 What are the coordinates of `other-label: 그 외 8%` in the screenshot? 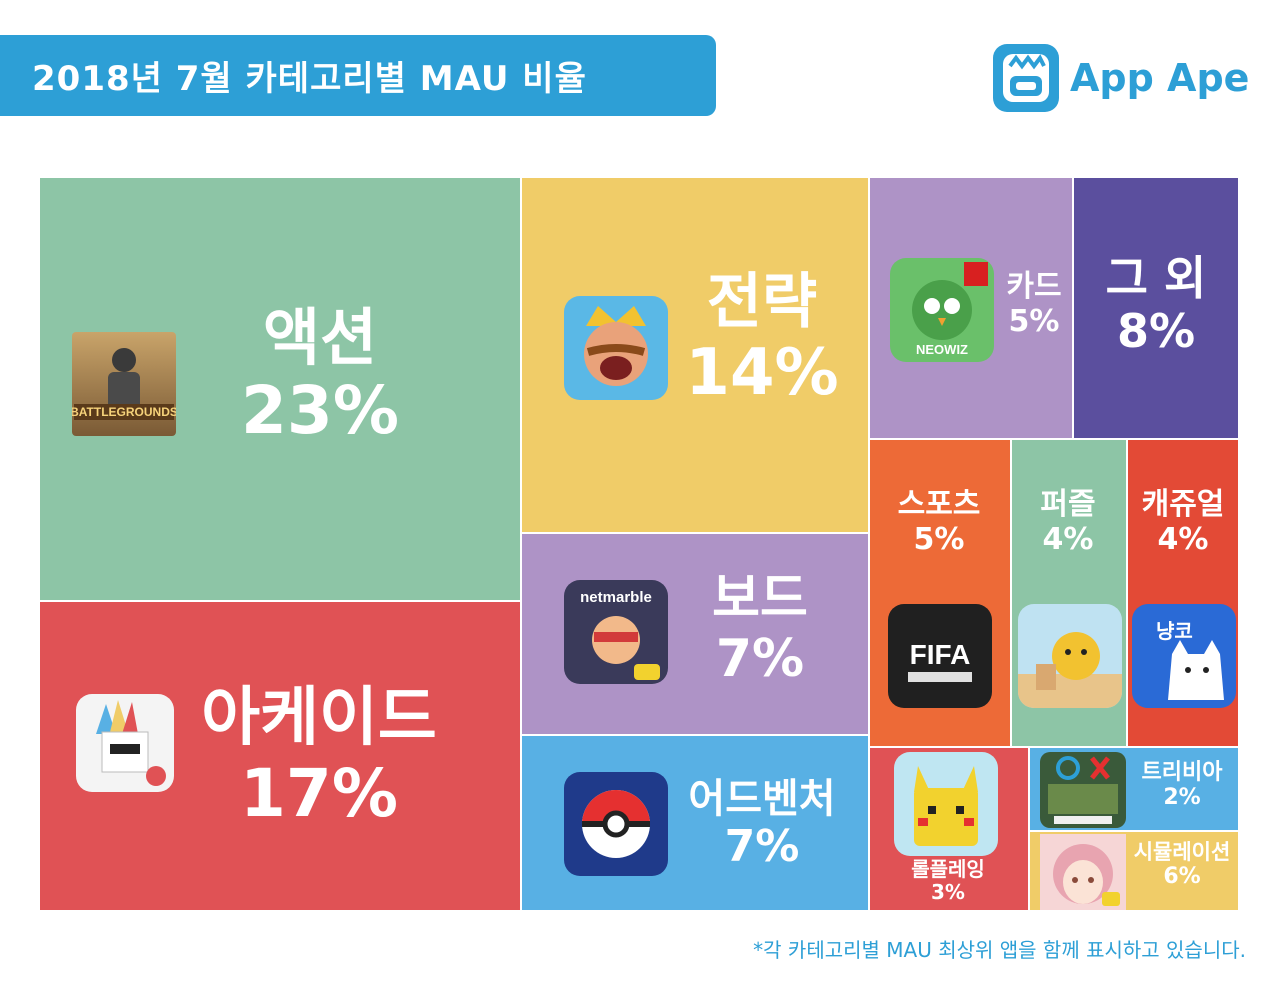 It's located at (1156, 305).